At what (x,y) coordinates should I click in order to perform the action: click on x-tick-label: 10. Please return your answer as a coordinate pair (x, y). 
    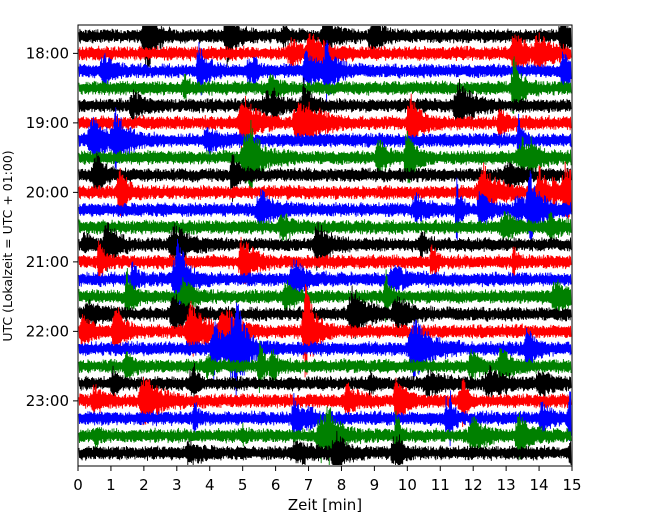
    Looking at the image, I should click on (407, 485).